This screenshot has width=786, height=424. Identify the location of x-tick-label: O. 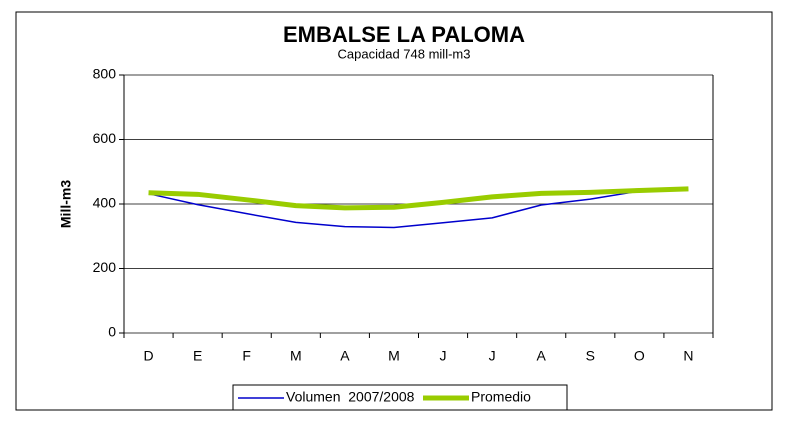
(639, 356).